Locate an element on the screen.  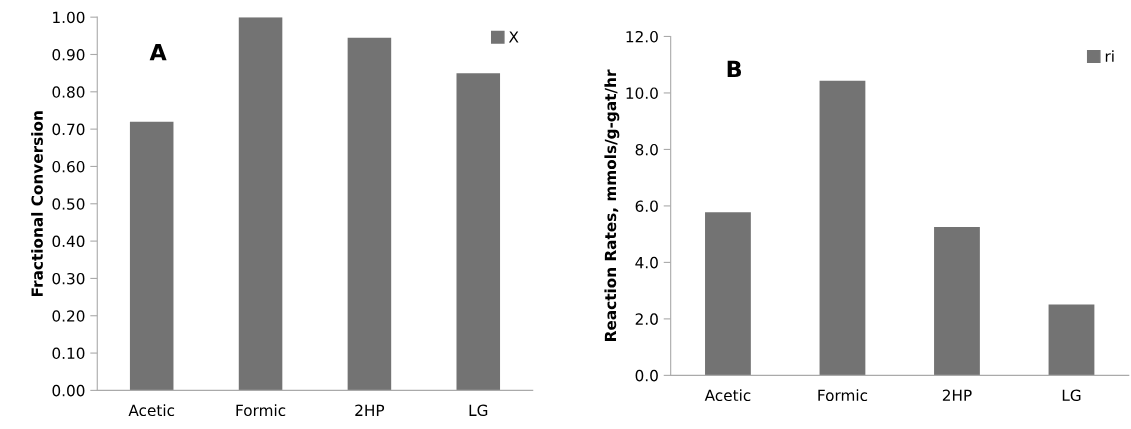
y-tick-label: 0.70 is located at coordinates (68, 129).